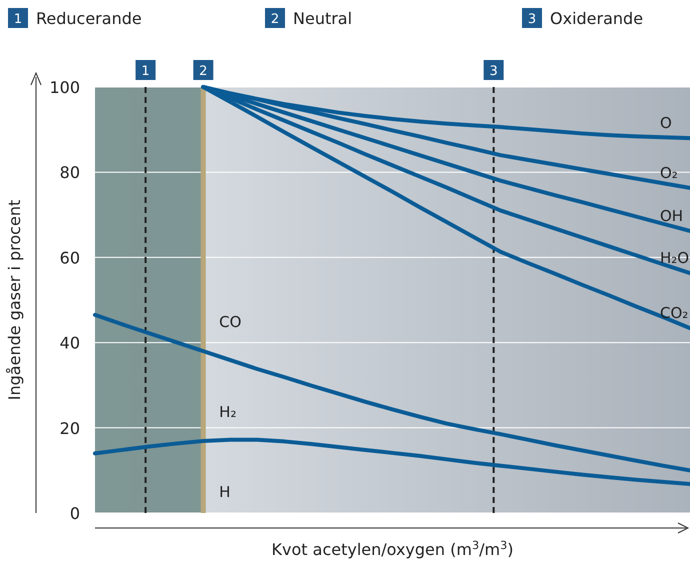 The width and height of the screenshot is (690, 562). I want to click on y-tick-label: 80, so click(70, 172).